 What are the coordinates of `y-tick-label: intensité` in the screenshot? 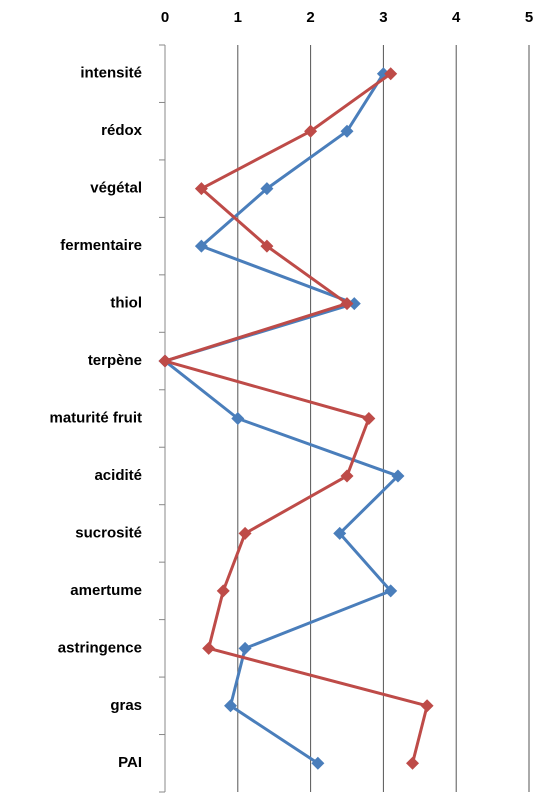 It's located at (111, 73).